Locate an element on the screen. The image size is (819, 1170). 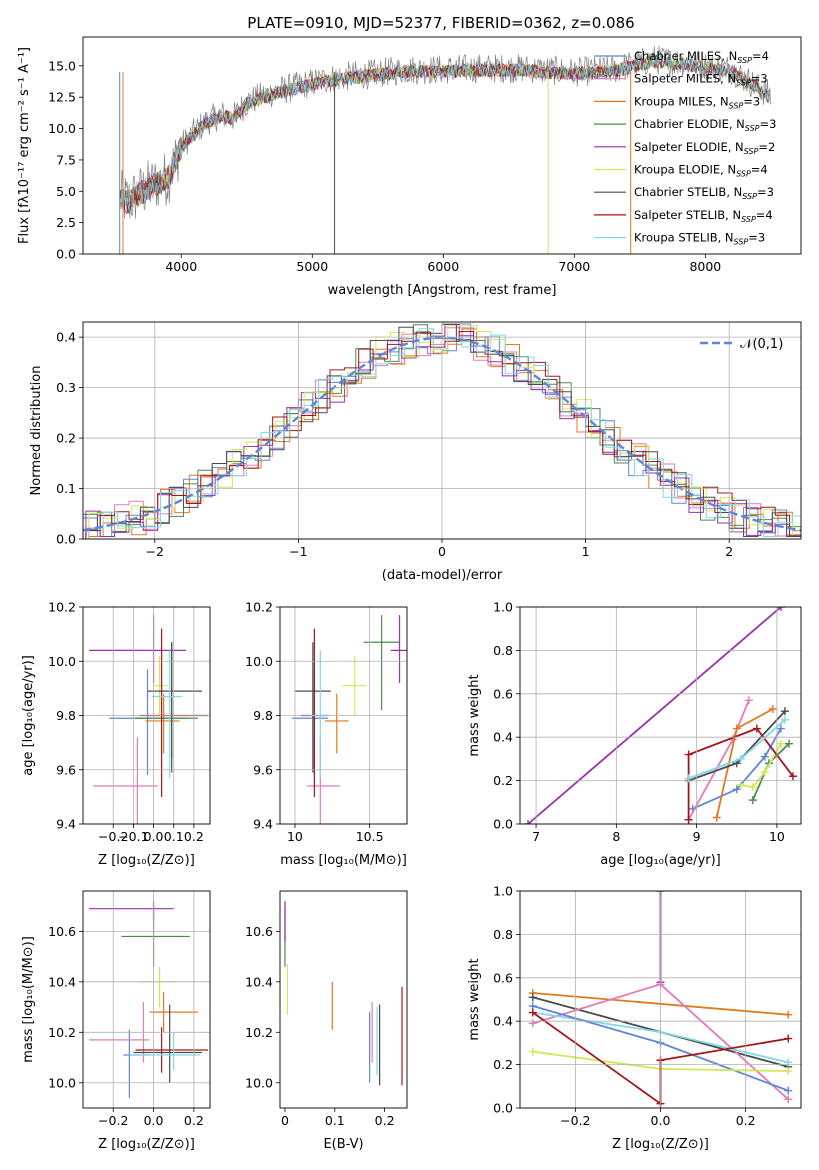
legend-label: Chabrier MILES, N is located at coordinates (685, 56).